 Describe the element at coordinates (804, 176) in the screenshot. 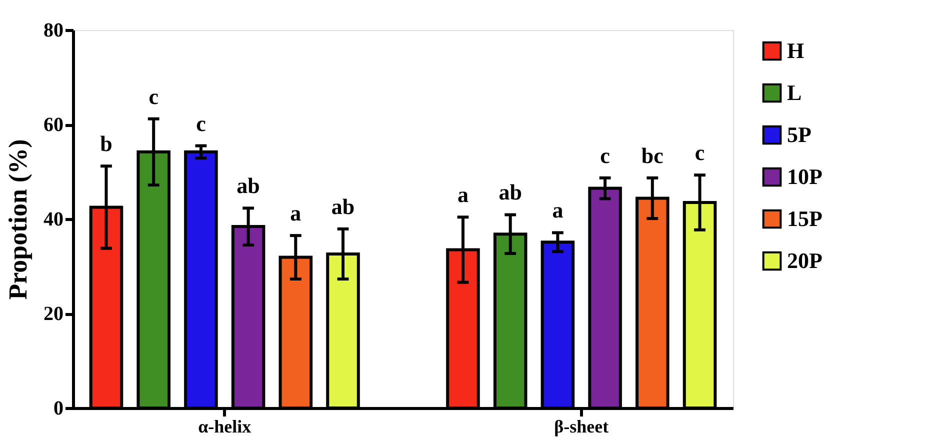

I see `legend-label: 10P` at that location.